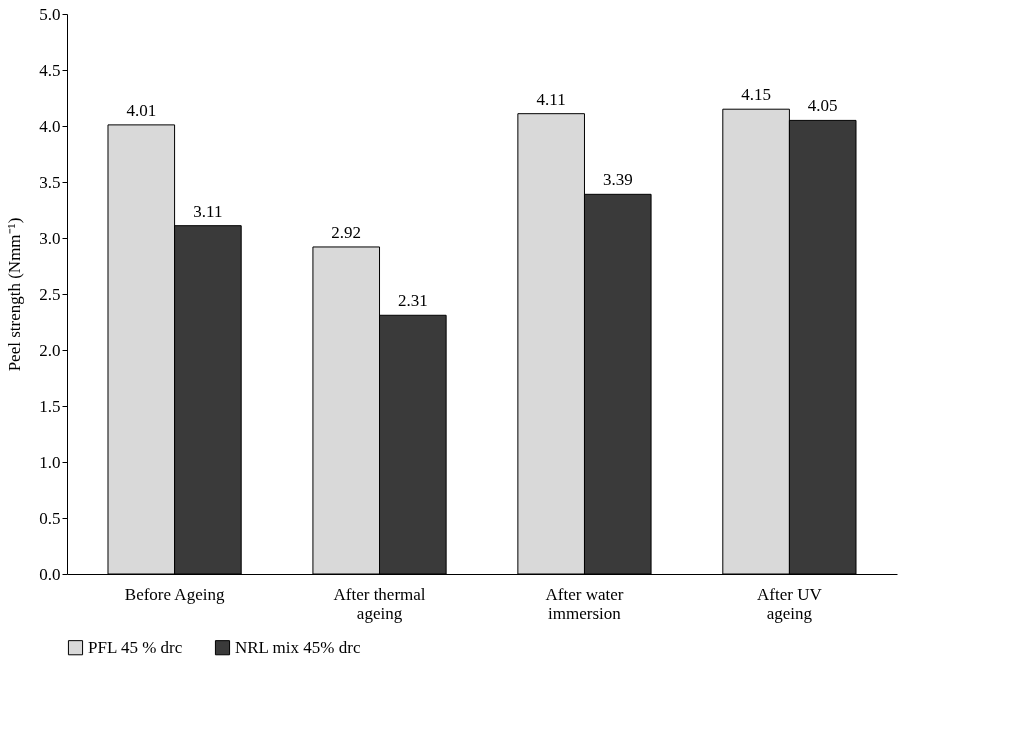  Describe the element at coordinates (50, 70) in the screenshot. I see `y-tick-label: 4.5` at that location.